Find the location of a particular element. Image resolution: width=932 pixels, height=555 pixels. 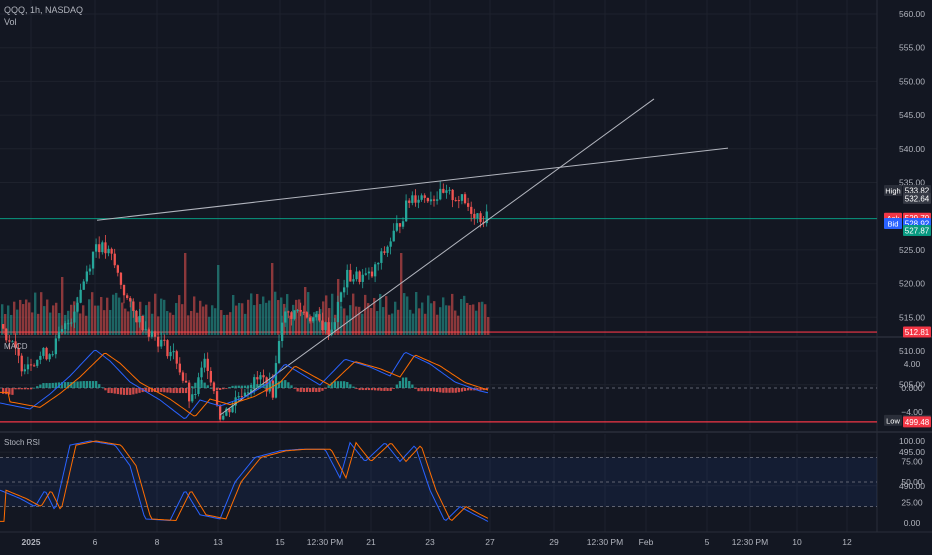

stoch-rsi-pane-title: Stoch RSI is located at coordinates (22, 442).